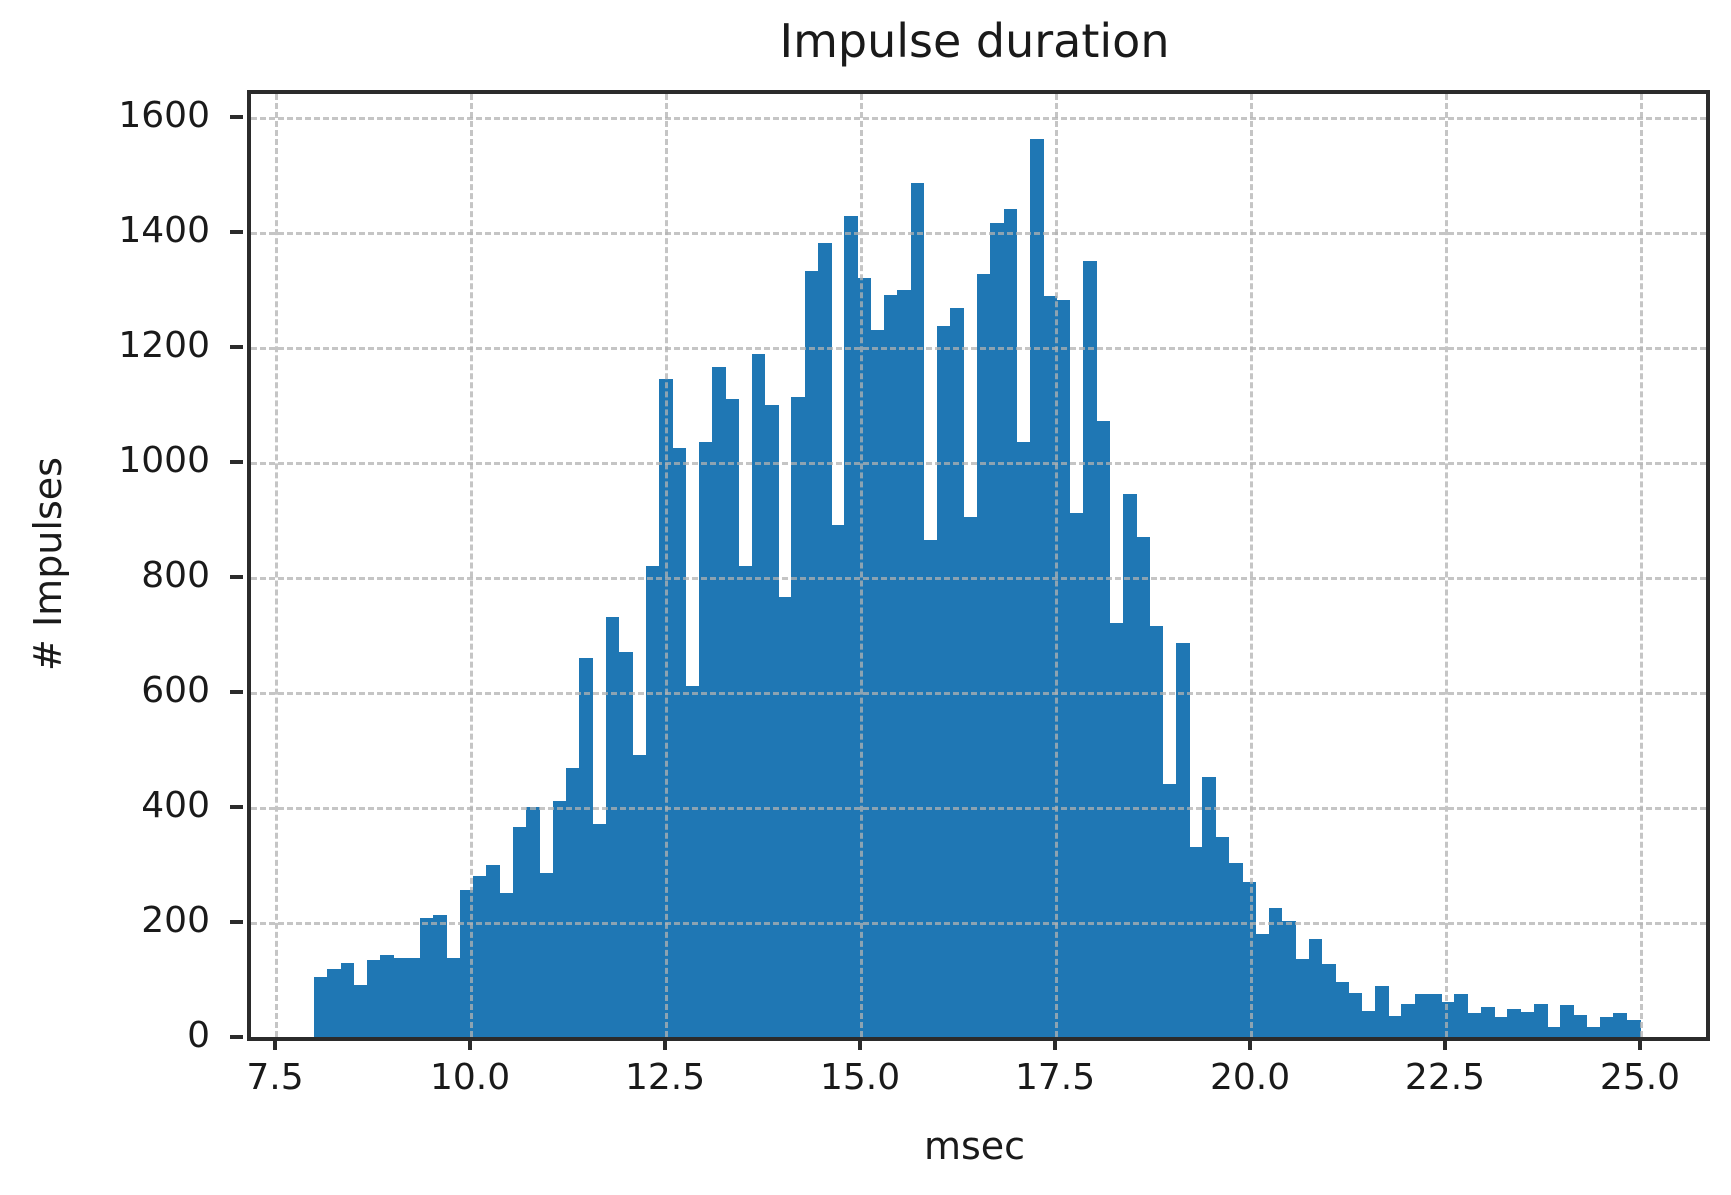 The width and height of the screenshot is (1731, 1195). I want to click on x-tick-label: 15.0, so click(860, 1077).